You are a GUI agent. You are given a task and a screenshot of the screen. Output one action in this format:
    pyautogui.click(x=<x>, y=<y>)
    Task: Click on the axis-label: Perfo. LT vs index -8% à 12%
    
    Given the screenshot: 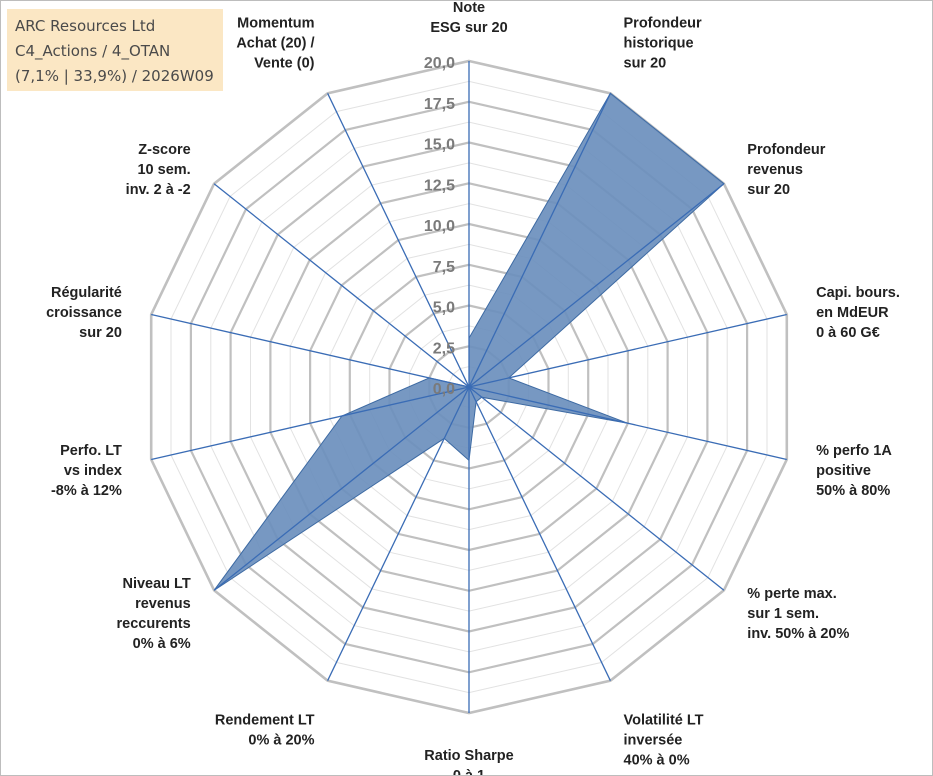 What is the action you would take?
    pyautogui.click(x=86, y=471)
    